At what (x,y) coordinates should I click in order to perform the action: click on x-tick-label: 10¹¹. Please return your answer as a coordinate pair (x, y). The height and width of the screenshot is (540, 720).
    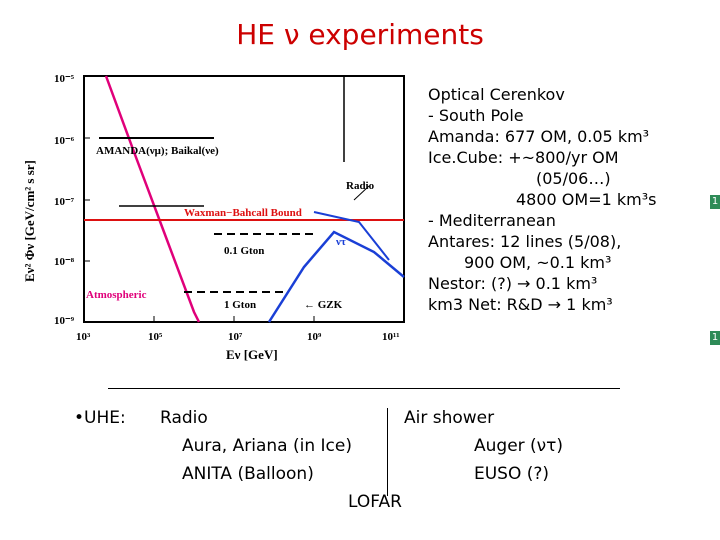
    Looking at the image, I should click on (391, 337).